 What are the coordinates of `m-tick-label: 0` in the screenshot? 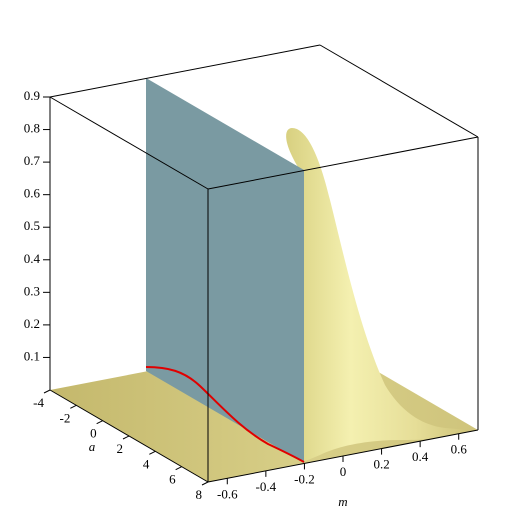 It's located at (343, 471).